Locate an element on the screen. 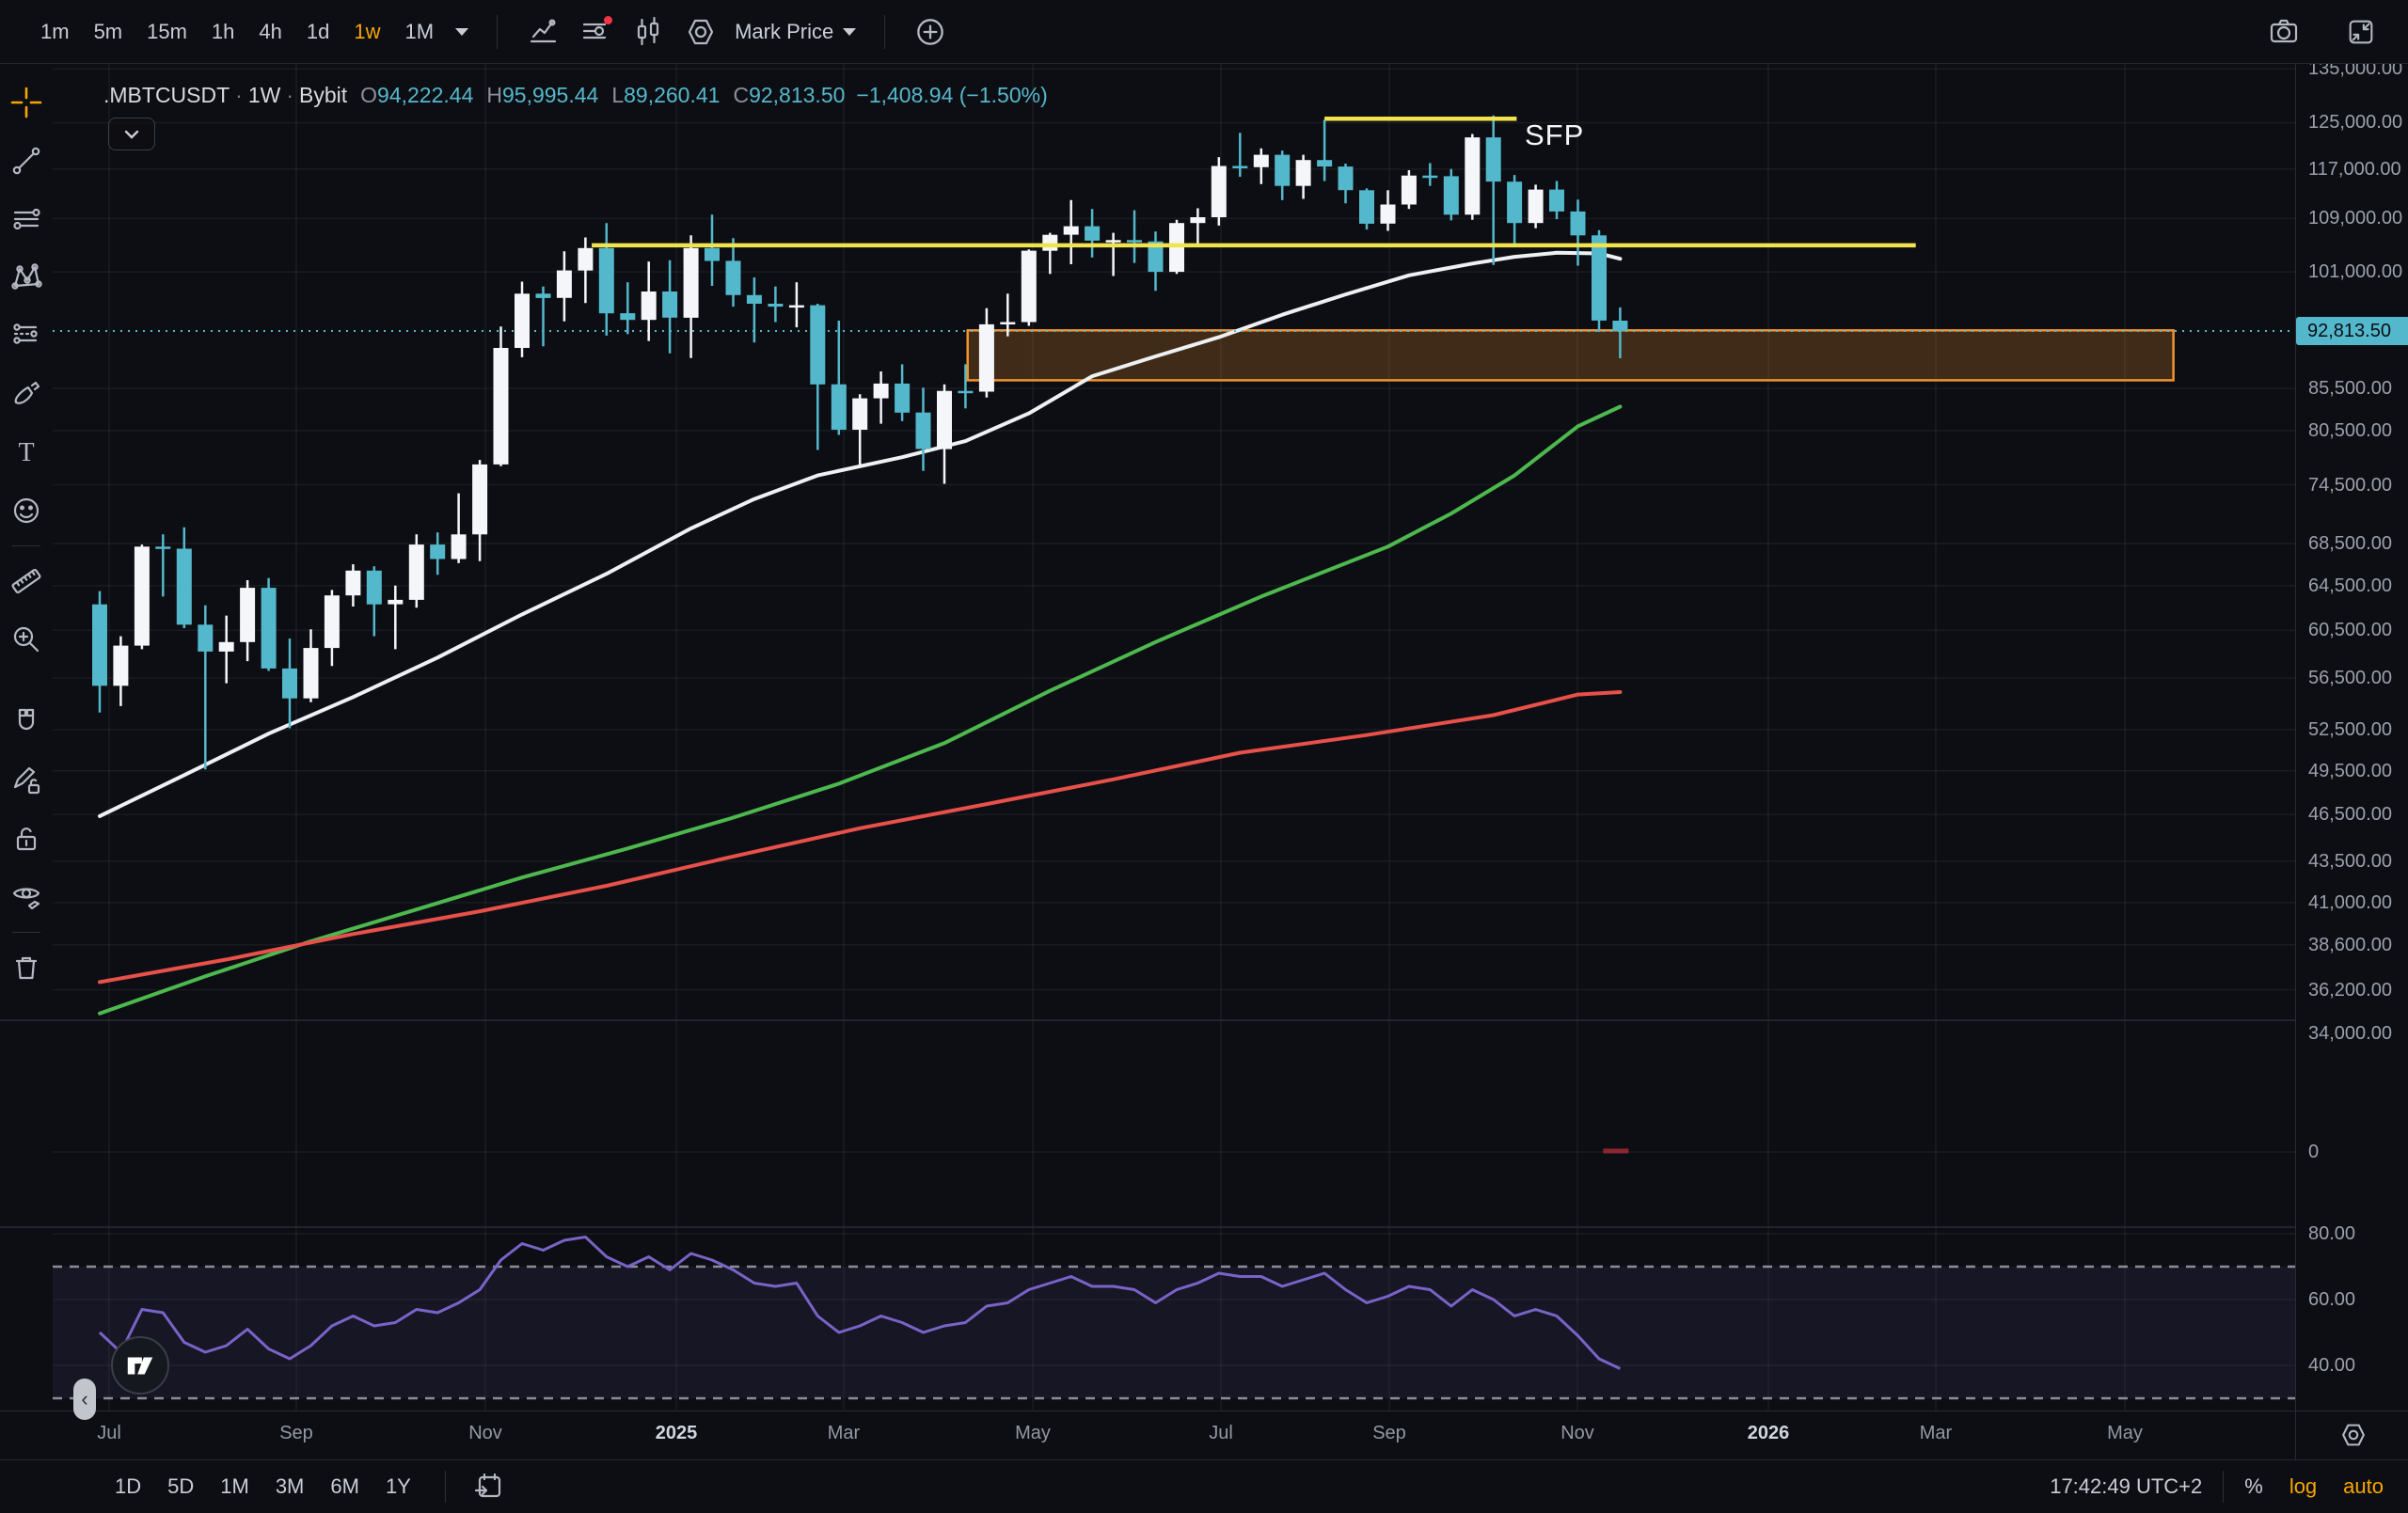 This screenshot has width=2408, height=1513. timeframe-5m: 5m is located at coordinates (108, 31).